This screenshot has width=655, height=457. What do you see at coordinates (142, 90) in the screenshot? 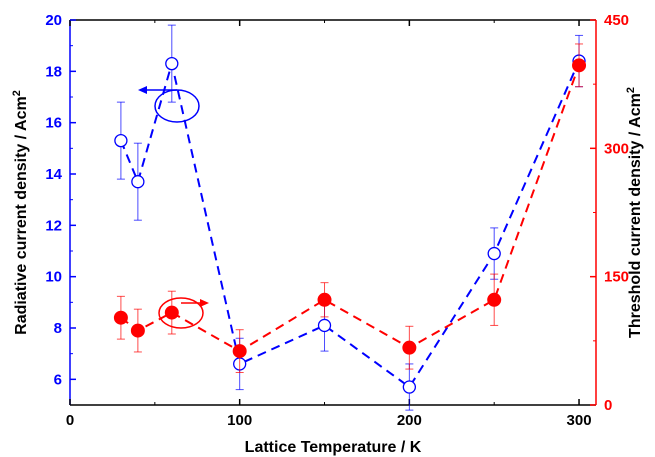
I see `left-axis-arrow-head` at bounding box center [142, 90].